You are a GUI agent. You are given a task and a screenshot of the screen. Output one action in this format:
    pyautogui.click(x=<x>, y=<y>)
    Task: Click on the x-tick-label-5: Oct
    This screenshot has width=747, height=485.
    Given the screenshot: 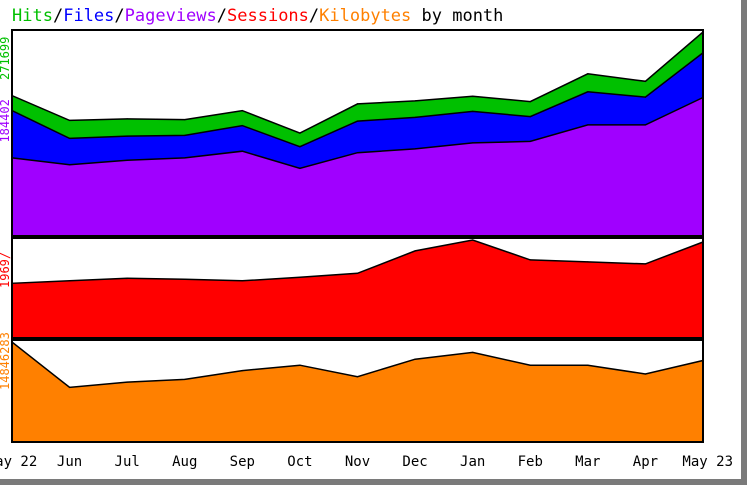 What is the action you would take?
    pyautogui.click(x=299, y=462)
    